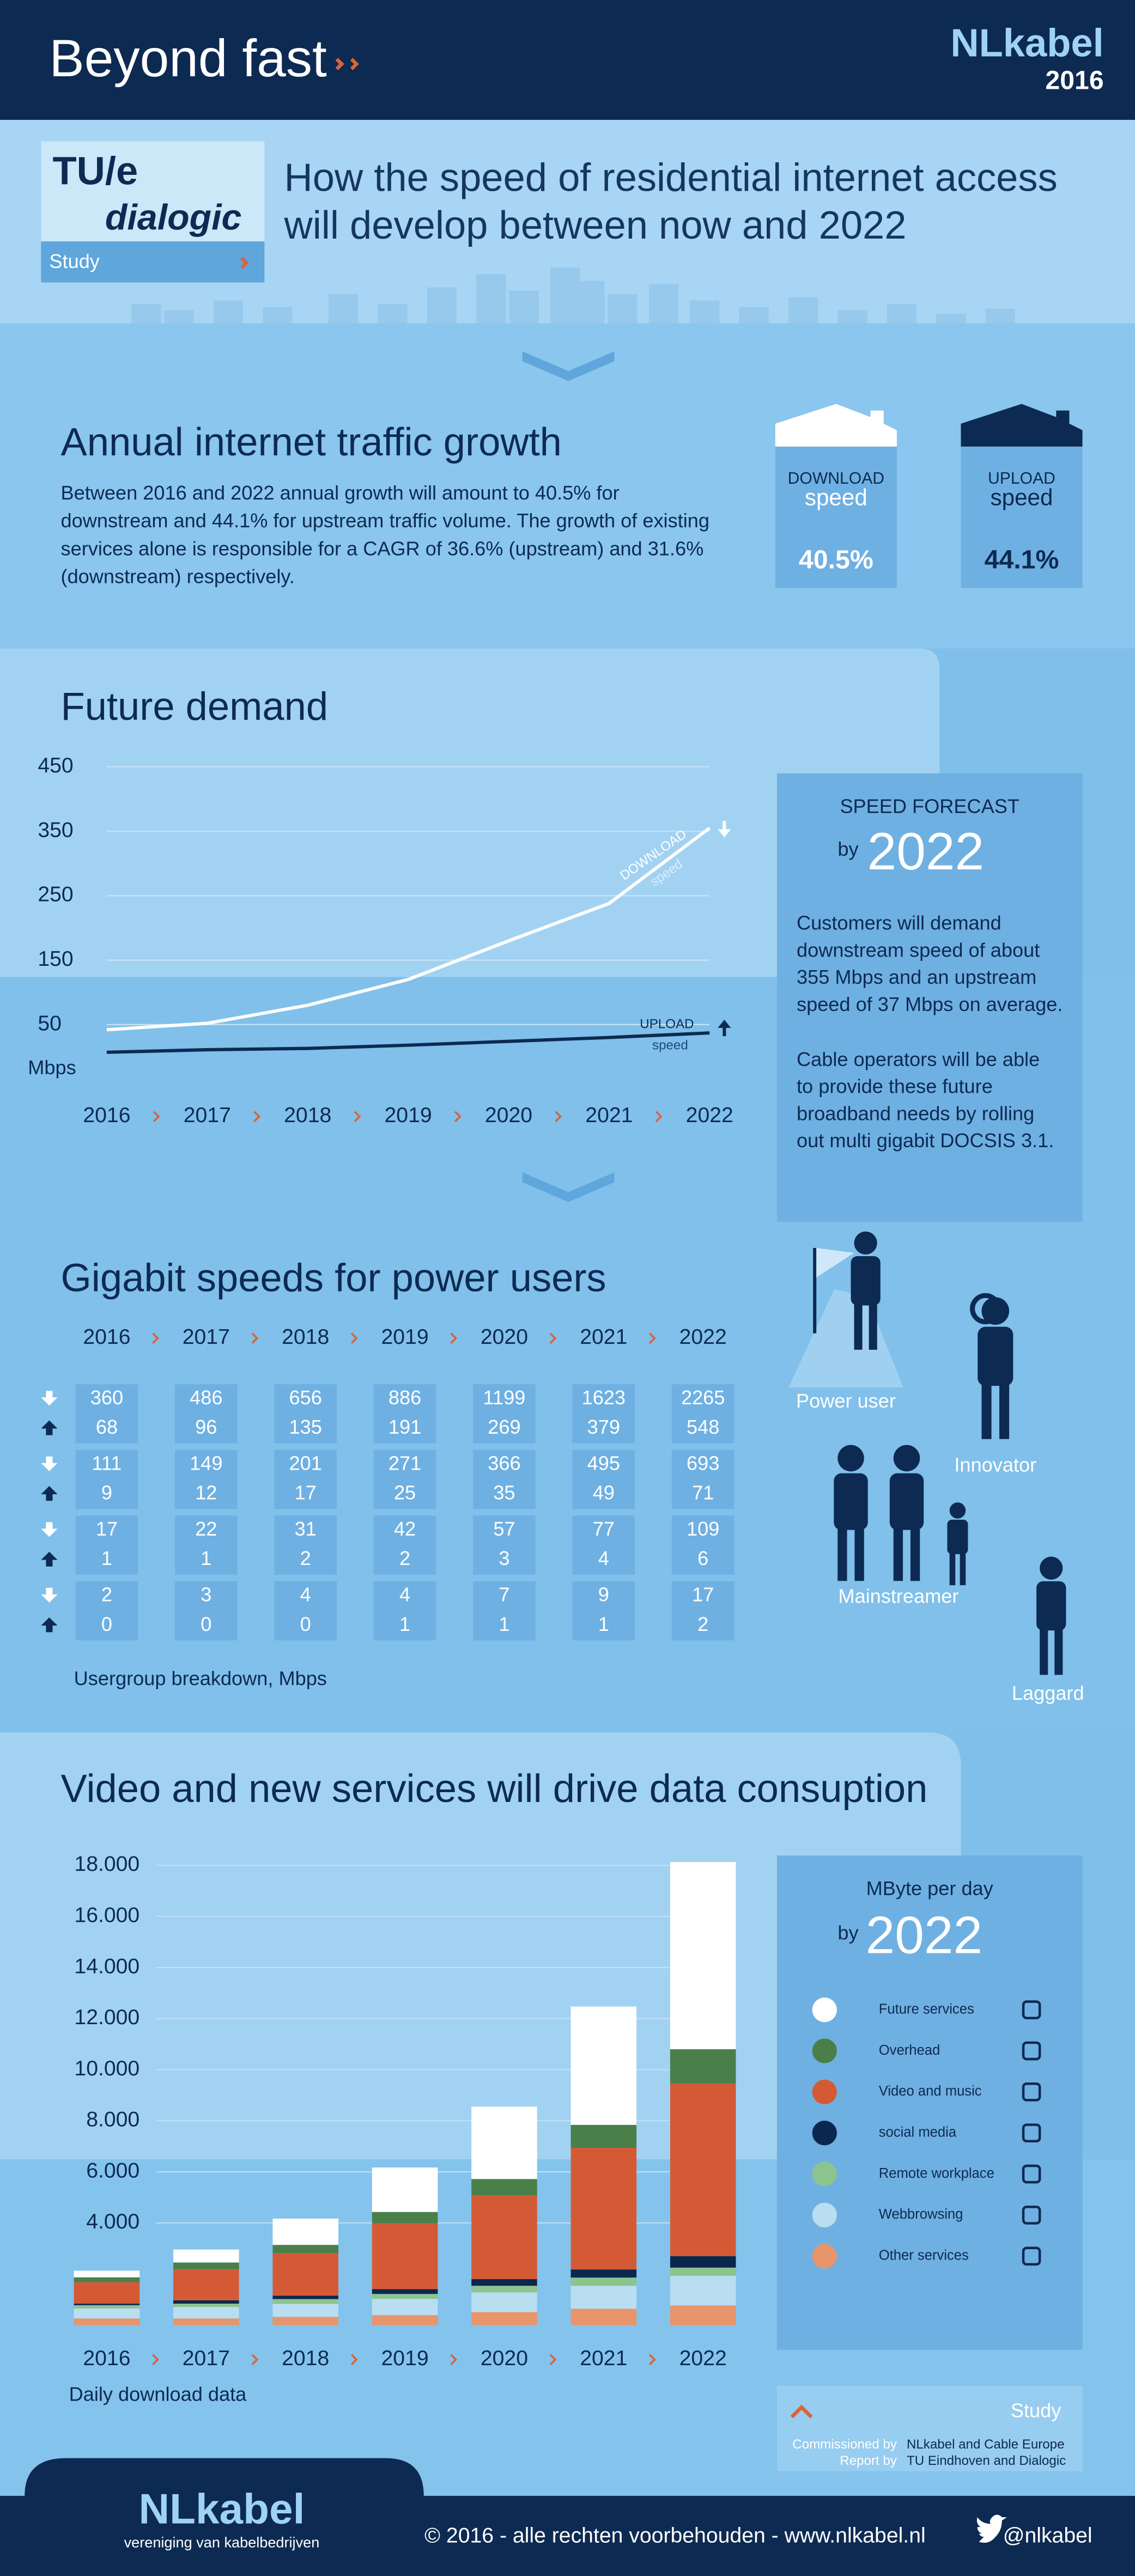 This screenshot has height=2576, width=1135. What do you see at coordinates (604, 1398) in the screenshot?
I see `cell-value: 1623` at bounding box center [604, 1398].